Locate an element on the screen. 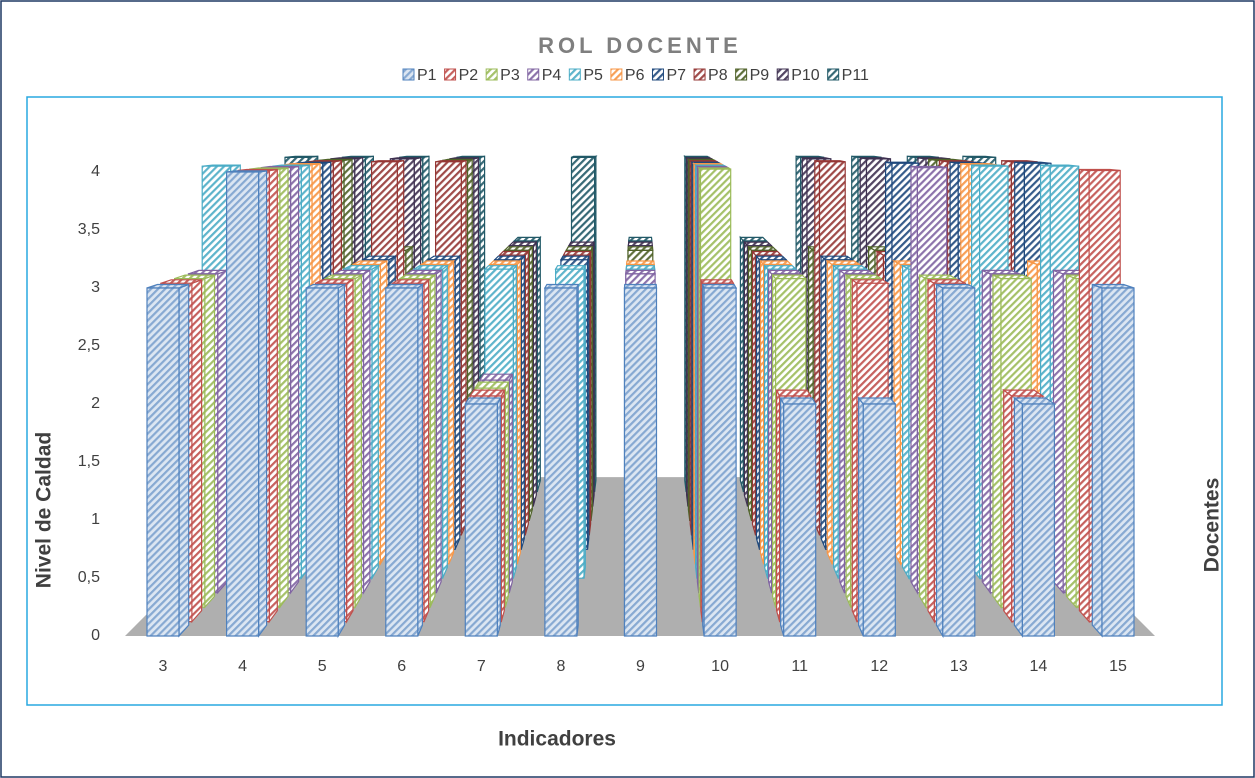 The height and width of the screenshot is (778, 1255). legend-label: P7 is located at coordinates (676, 75).